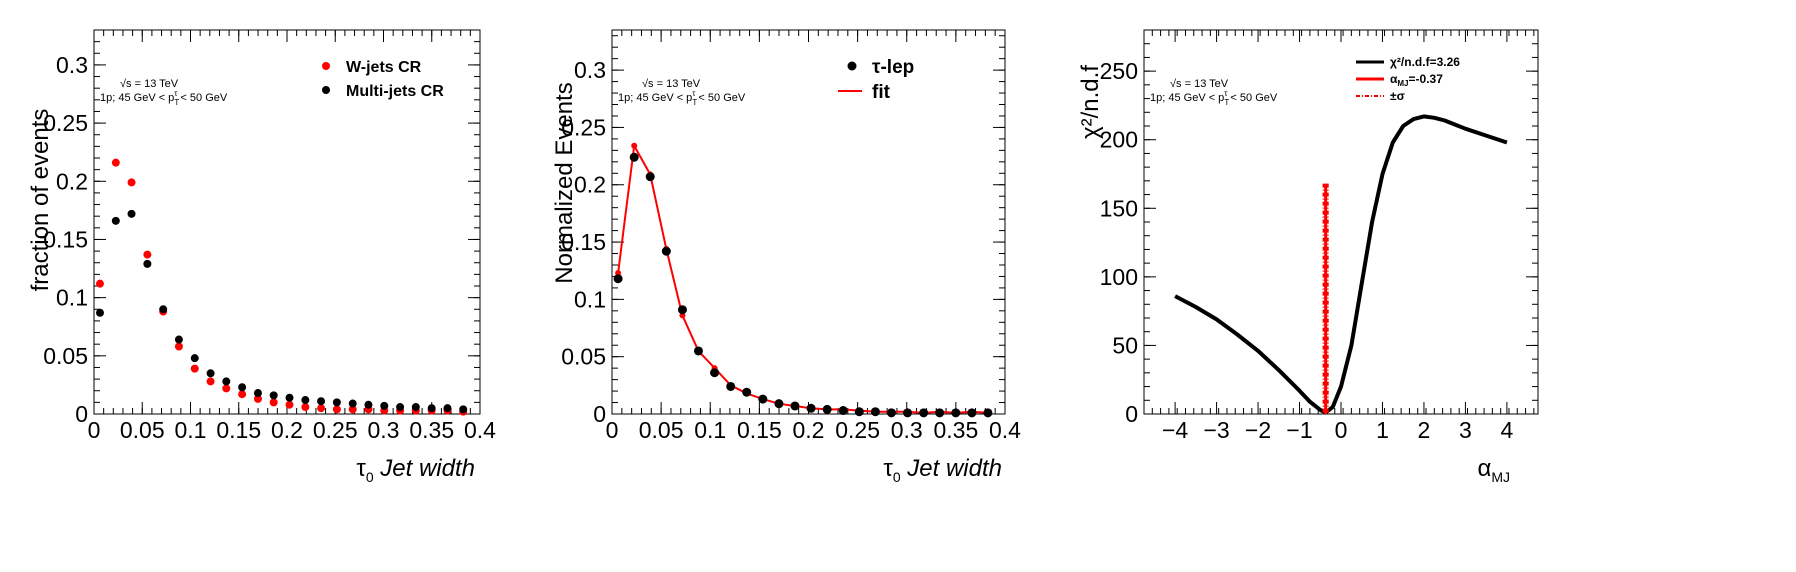 The image size is (1796, 572). Describe the element at coordinates (1175, 430) in the screenshot. I see `x-tick-label: −4` at that location.